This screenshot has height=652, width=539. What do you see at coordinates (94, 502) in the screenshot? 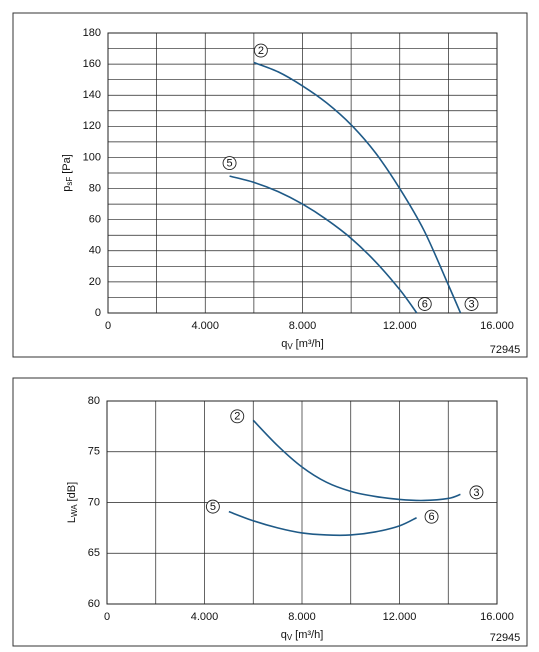
I see `y-tick-label: 70` at bounding box center [94, 502].